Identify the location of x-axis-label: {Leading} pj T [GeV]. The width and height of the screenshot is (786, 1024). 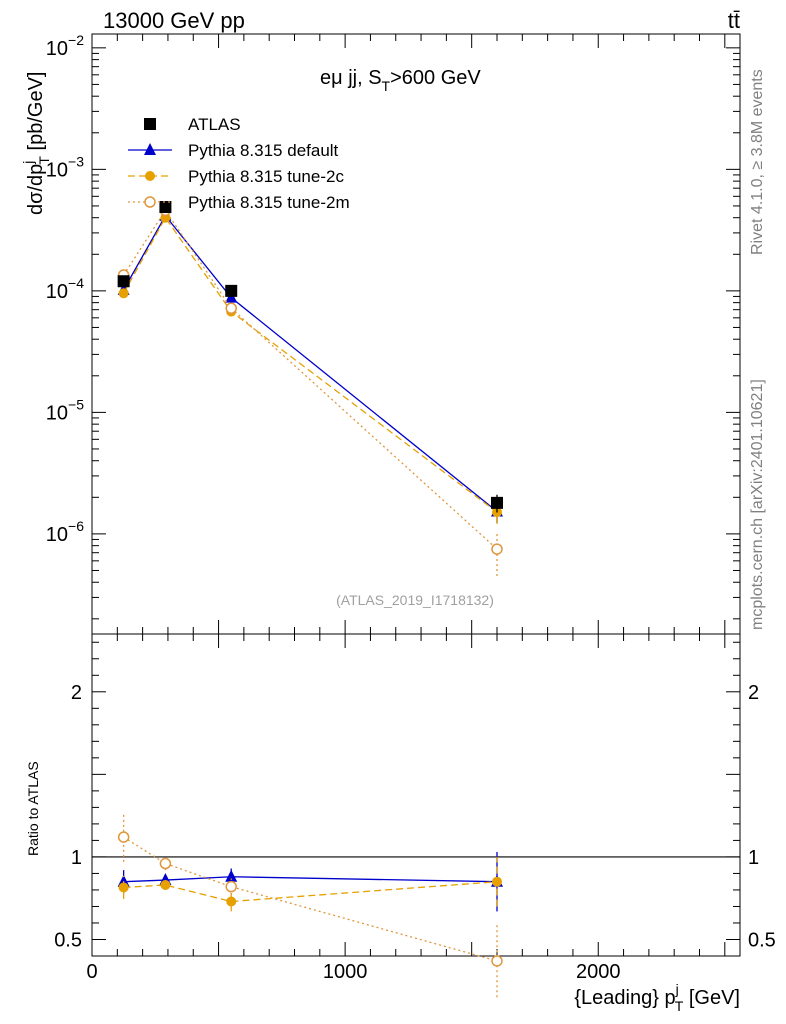
(657, 997).